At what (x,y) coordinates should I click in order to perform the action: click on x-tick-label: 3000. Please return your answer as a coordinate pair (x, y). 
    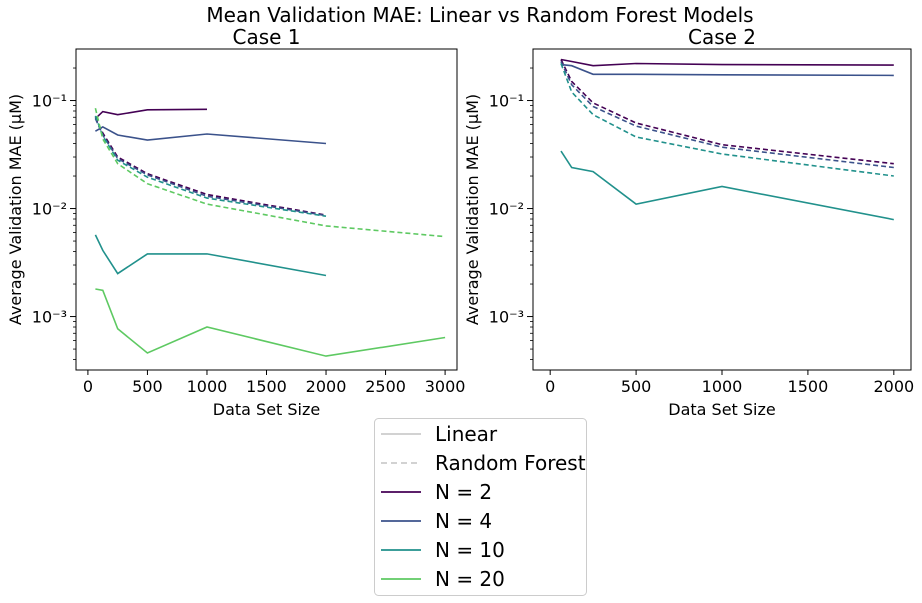
    Looking at the image, I should click on (445, 386).